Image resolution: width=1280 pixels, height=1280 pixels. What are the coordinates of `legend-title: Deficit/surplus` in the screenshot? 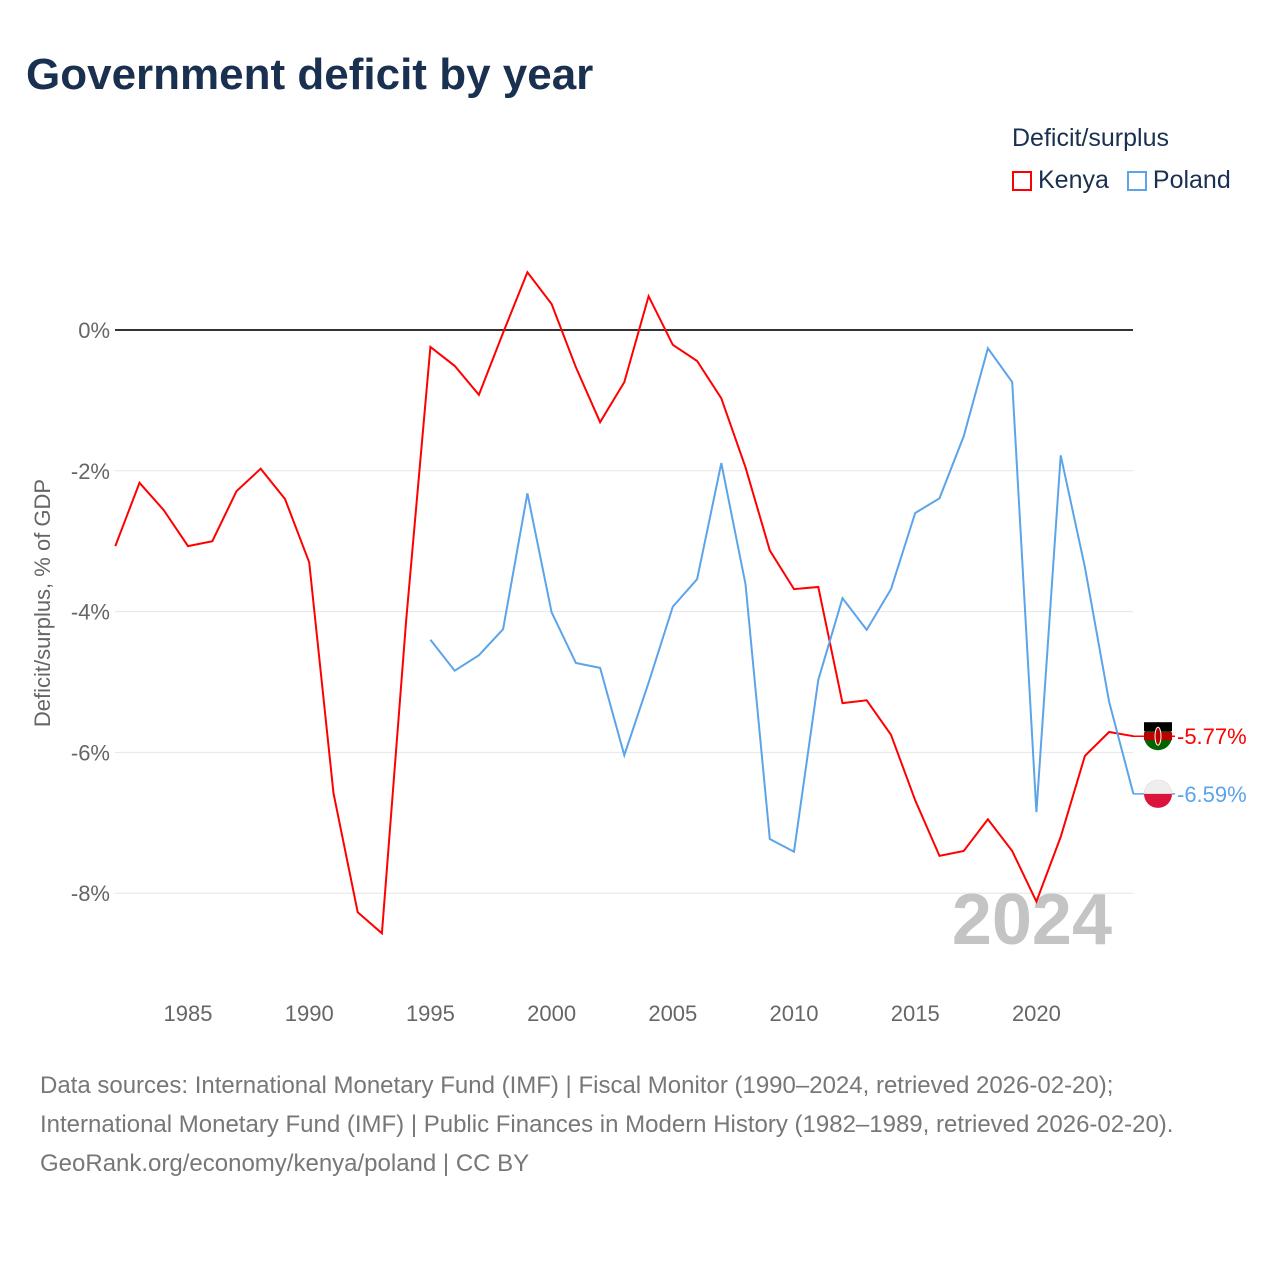 It's located at (1090, 138).